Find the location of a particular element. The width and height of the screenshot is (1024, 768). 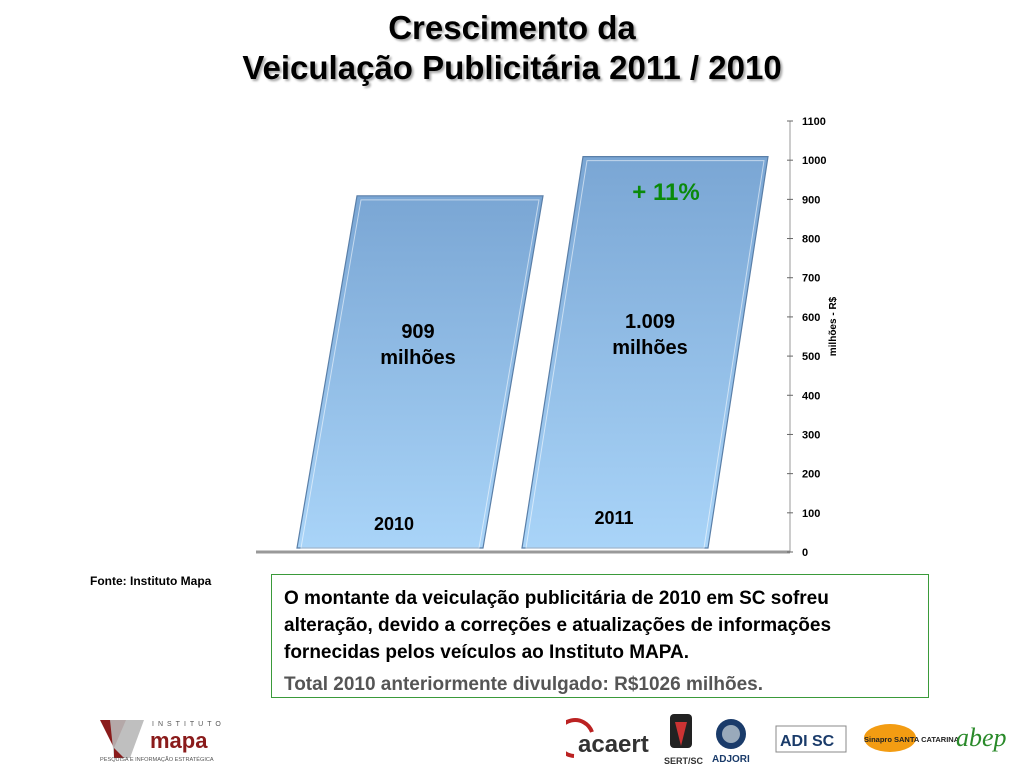

title-line-2: Veiculação Publicitária 2011 / 2010 is located at coordinates (512, 67).